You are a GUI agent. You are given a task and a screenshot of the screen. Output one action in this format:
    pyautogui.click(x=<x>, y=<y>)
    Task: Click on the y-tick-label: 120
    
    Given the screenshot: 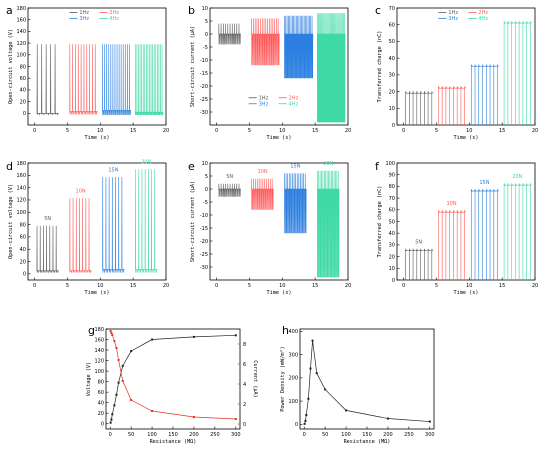 What is the action you would take?
    pyautogui.click(x=99, y=361)
    